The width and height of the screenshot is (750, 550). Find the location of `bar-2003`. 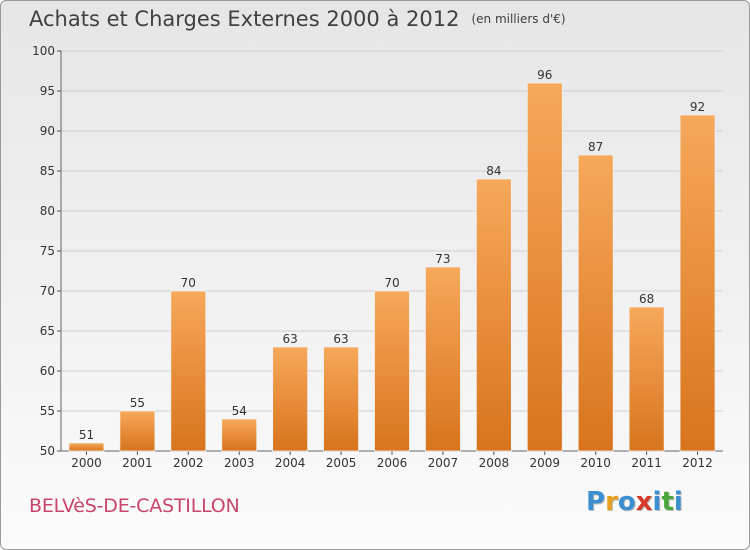

bar-2003 is located at coordinates (239, 435).